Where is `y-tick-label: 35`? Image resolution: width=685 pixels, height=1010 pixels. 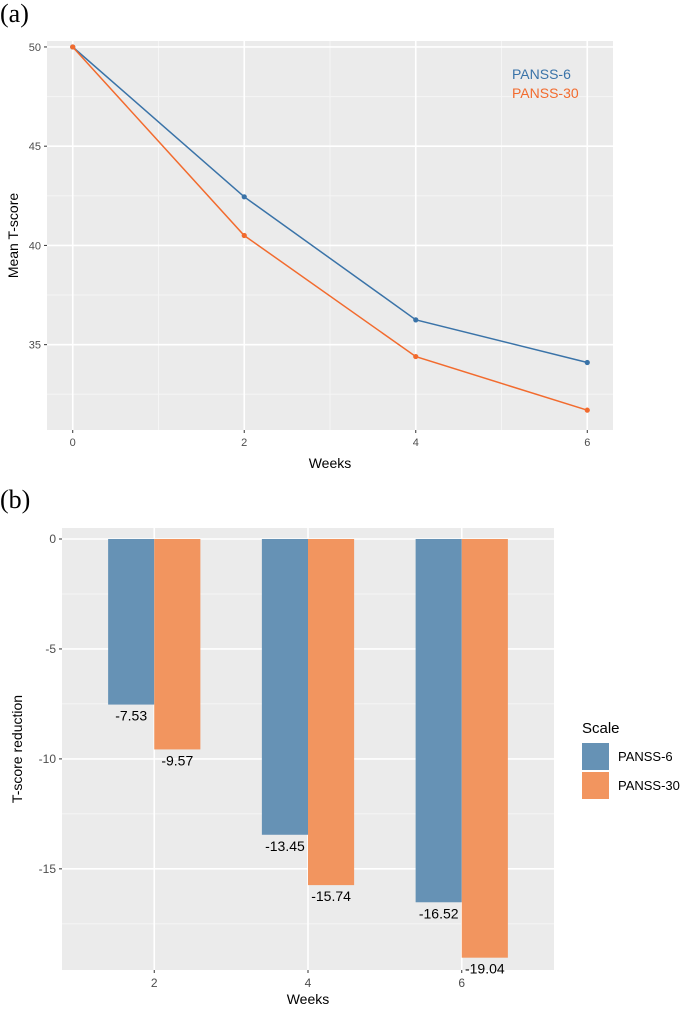 y-tick-label: 35 is located at coordinates (35, 346).